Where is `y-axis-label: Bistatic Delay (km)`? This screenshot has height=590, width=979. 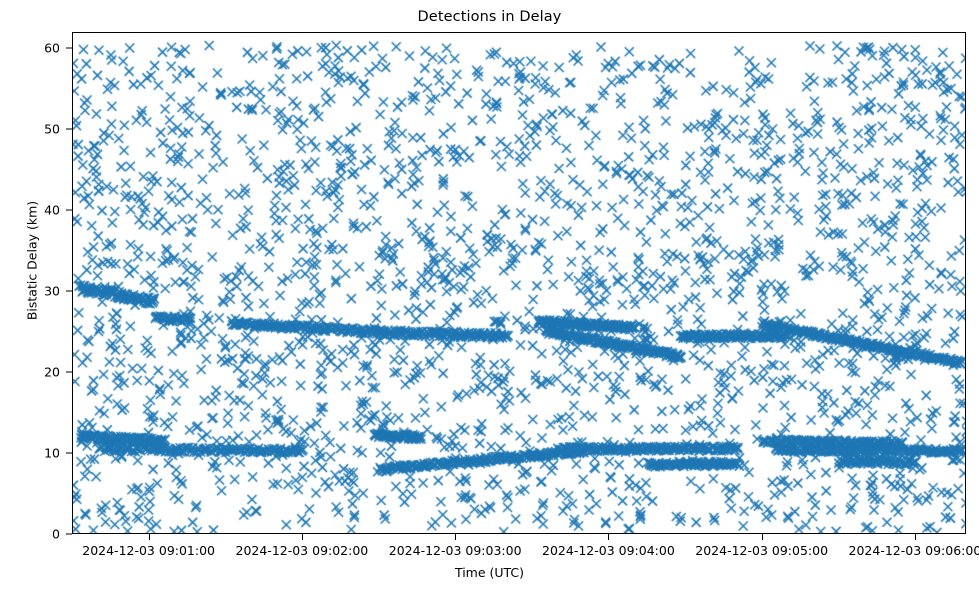 y-axis-label: Bistatic Delay (km) is located at coordinates (32, 260).